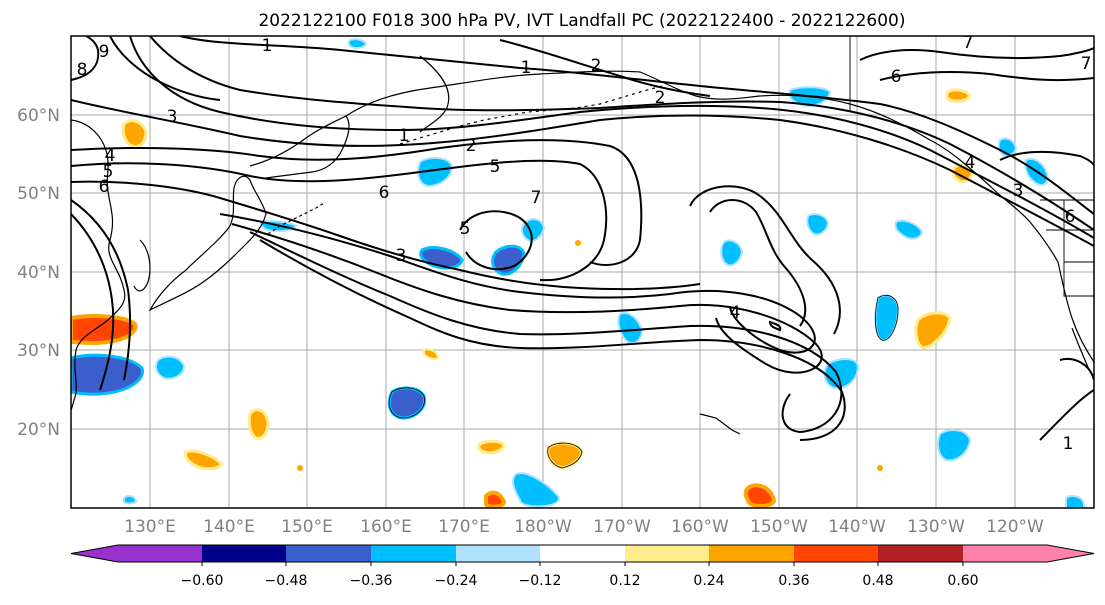 The width and height of the screenshot is (1105, 605). Describe the element at coordinates (38, 430) in the screenshot. I see `lat-label: 20°N` at that location.